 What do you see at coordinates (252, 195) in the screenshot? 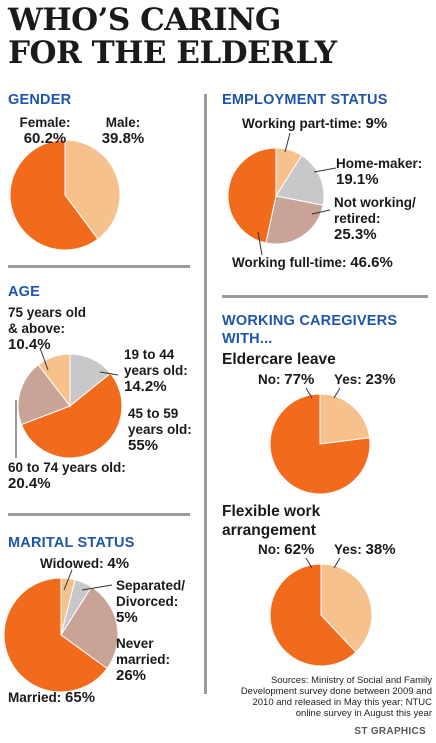
I see `pie-slice-working-full-time` at bounding box center [252, 195].